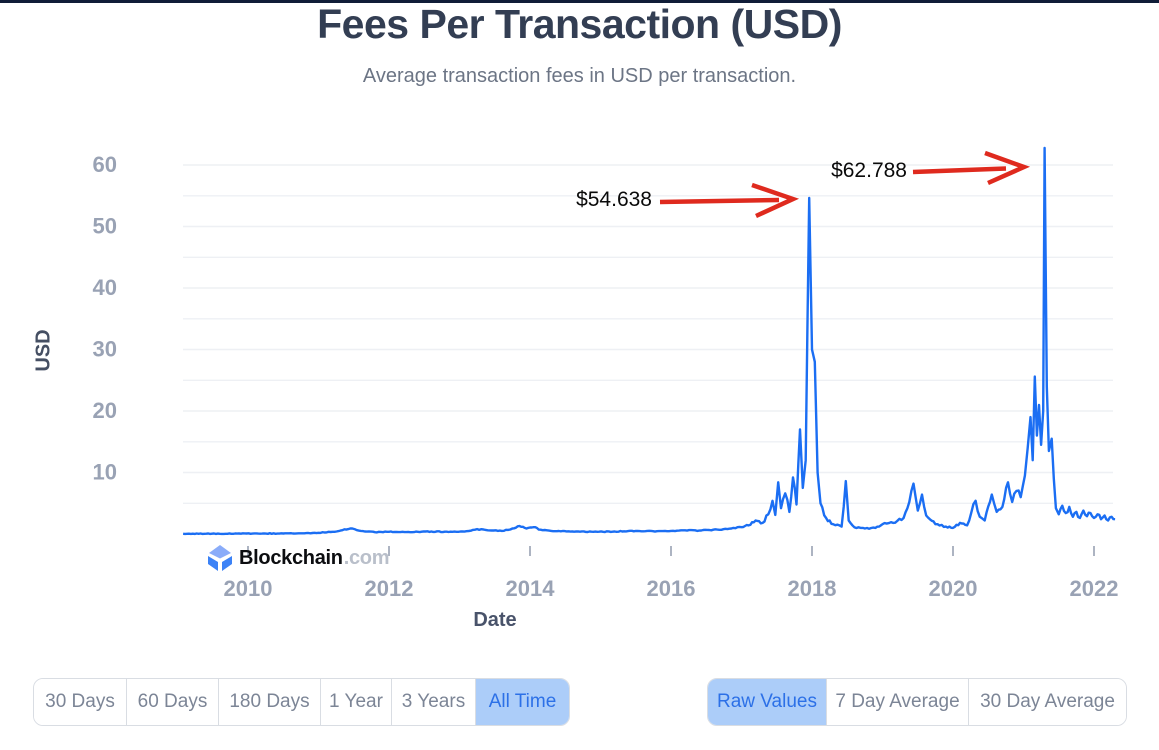  I want to click on time-range-1-year: 1 Year, so click(355, 702).